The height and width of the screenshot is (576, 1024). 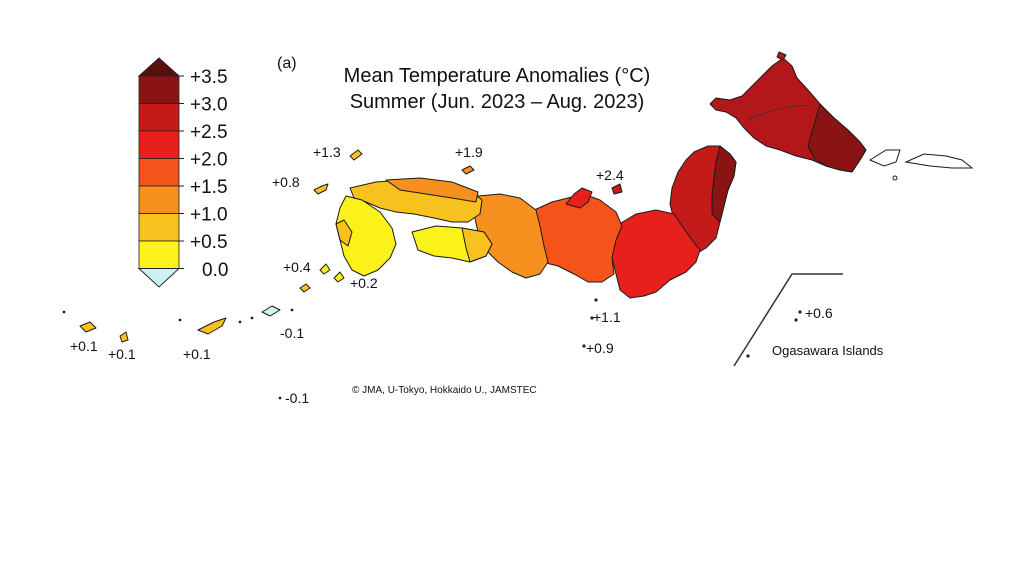 What do you see at coordinates (209, 77) in the screenshot?
I see `legend-tick-label: +3.5` at bounding box center [209, 77].